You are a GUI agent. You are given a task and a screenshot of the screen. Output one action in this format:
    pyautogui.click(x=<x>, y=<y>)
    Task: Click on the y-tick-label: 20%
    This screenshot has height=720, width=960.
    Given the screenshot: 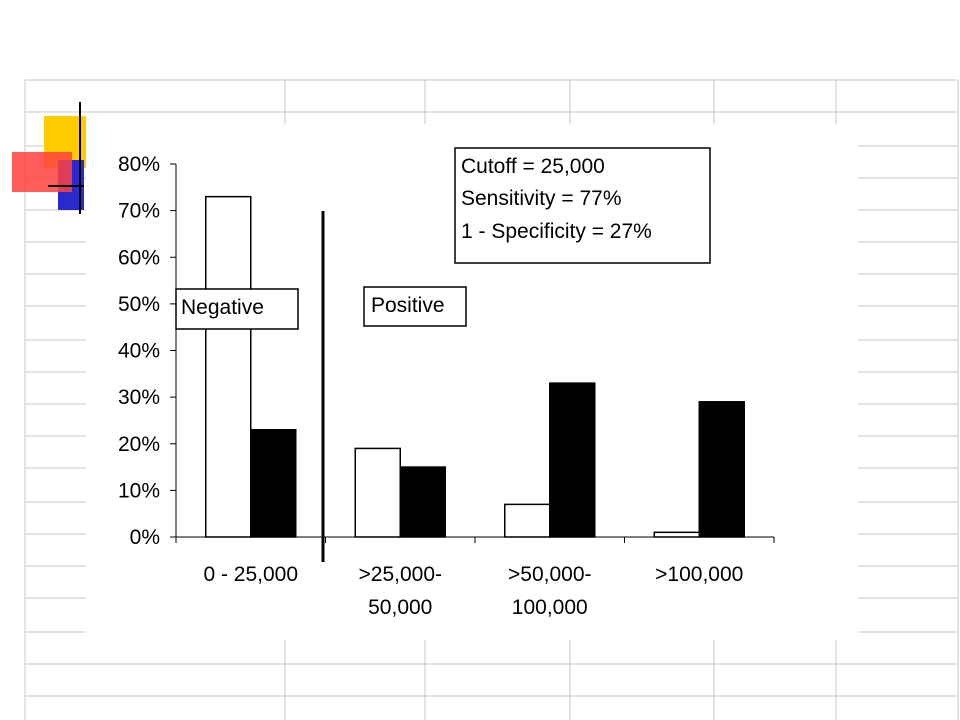 What is the action you would take?
    pyautogui.click(x=139, y=444)
    